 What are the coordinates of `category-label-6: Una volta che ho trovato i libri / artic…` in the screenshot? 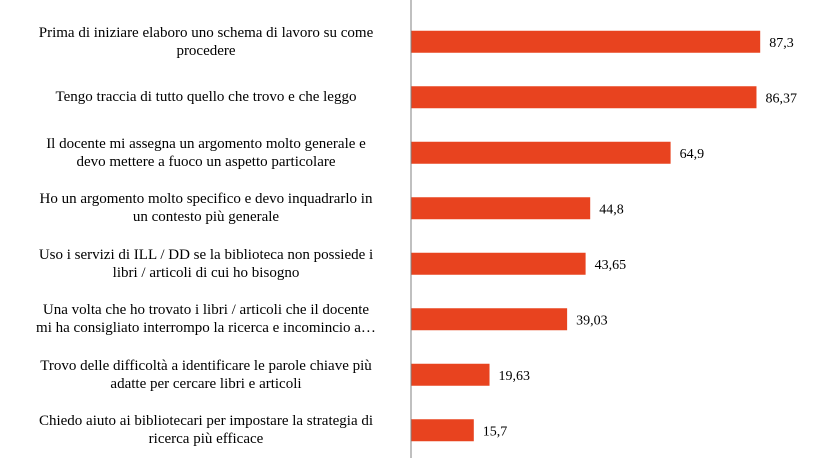 It's located at (206, 319).